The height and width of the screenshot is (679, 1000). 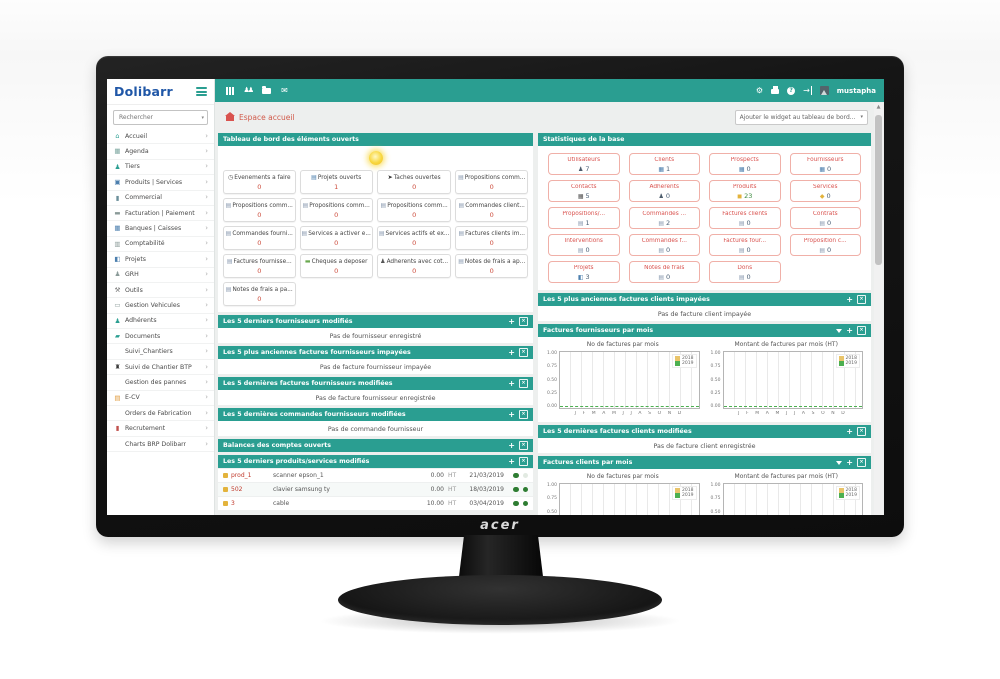 I want to click on widget-projets-ouverts: ▤Projets ouverts 1, so click(x=336, y=182).